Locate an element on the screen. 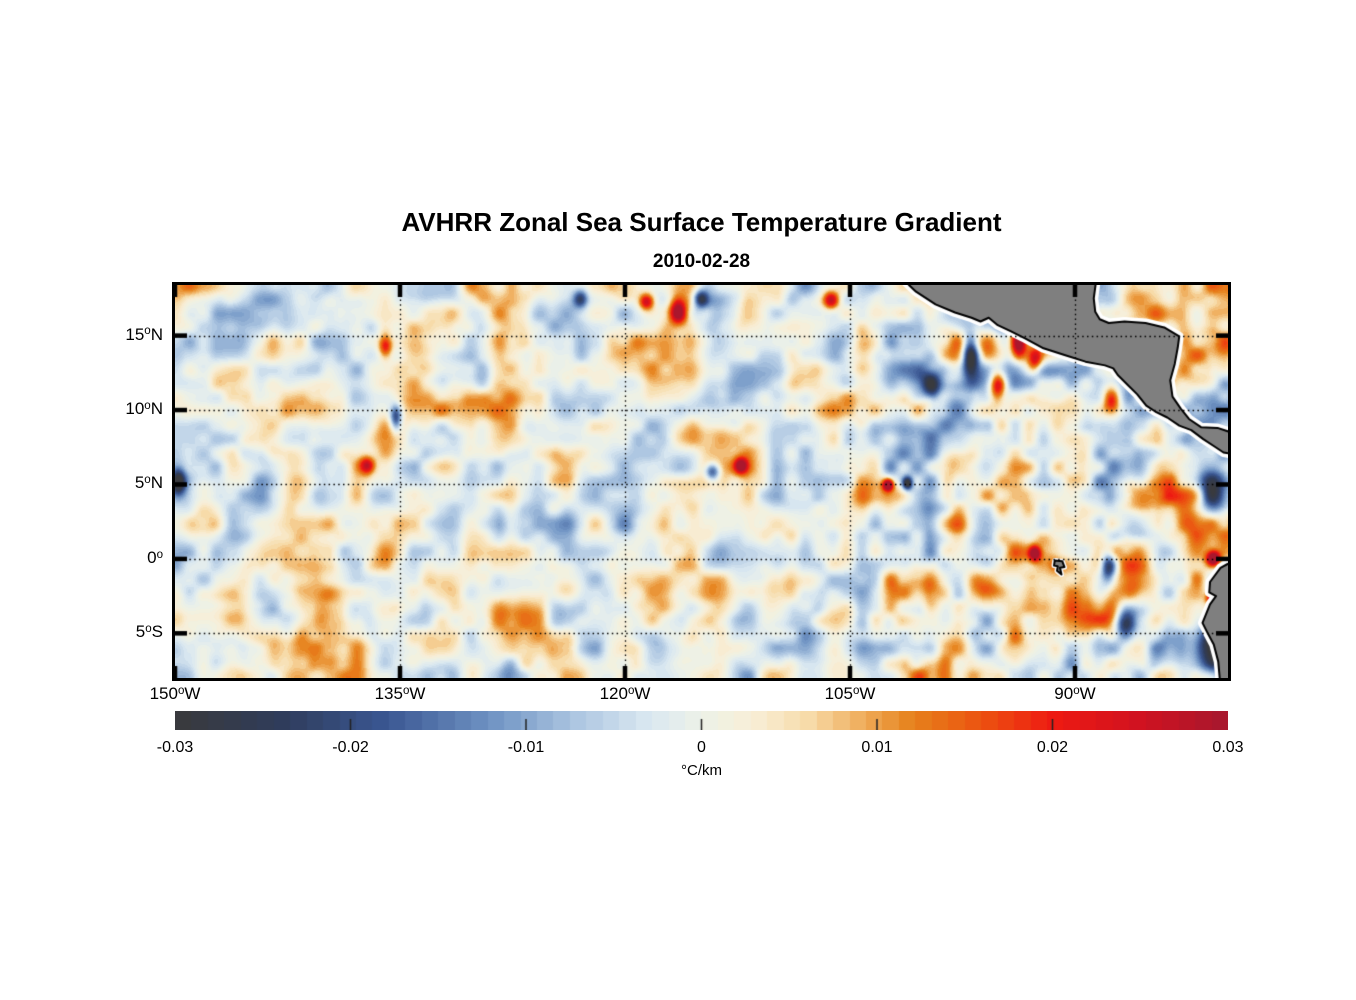  x-tick-label: 120oW is located at coordinates (625, 693).